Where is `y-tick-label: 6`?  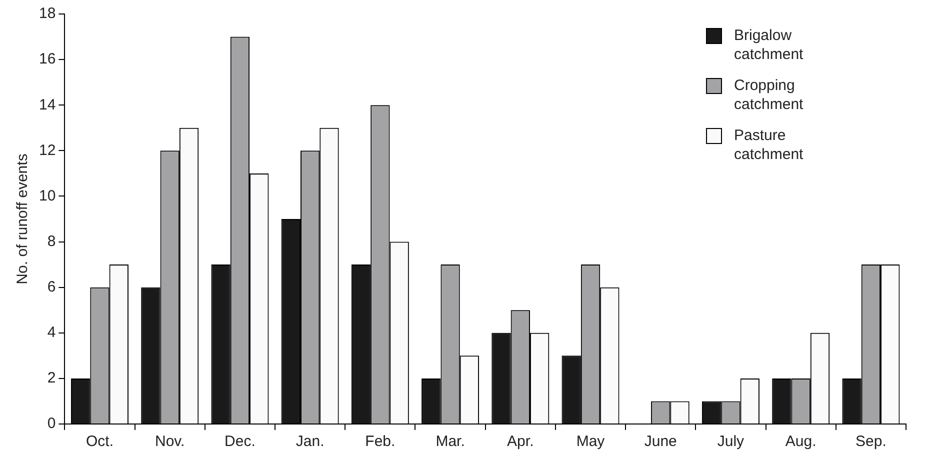
y-tick-label: 6 is located at coordinates (51, 287).